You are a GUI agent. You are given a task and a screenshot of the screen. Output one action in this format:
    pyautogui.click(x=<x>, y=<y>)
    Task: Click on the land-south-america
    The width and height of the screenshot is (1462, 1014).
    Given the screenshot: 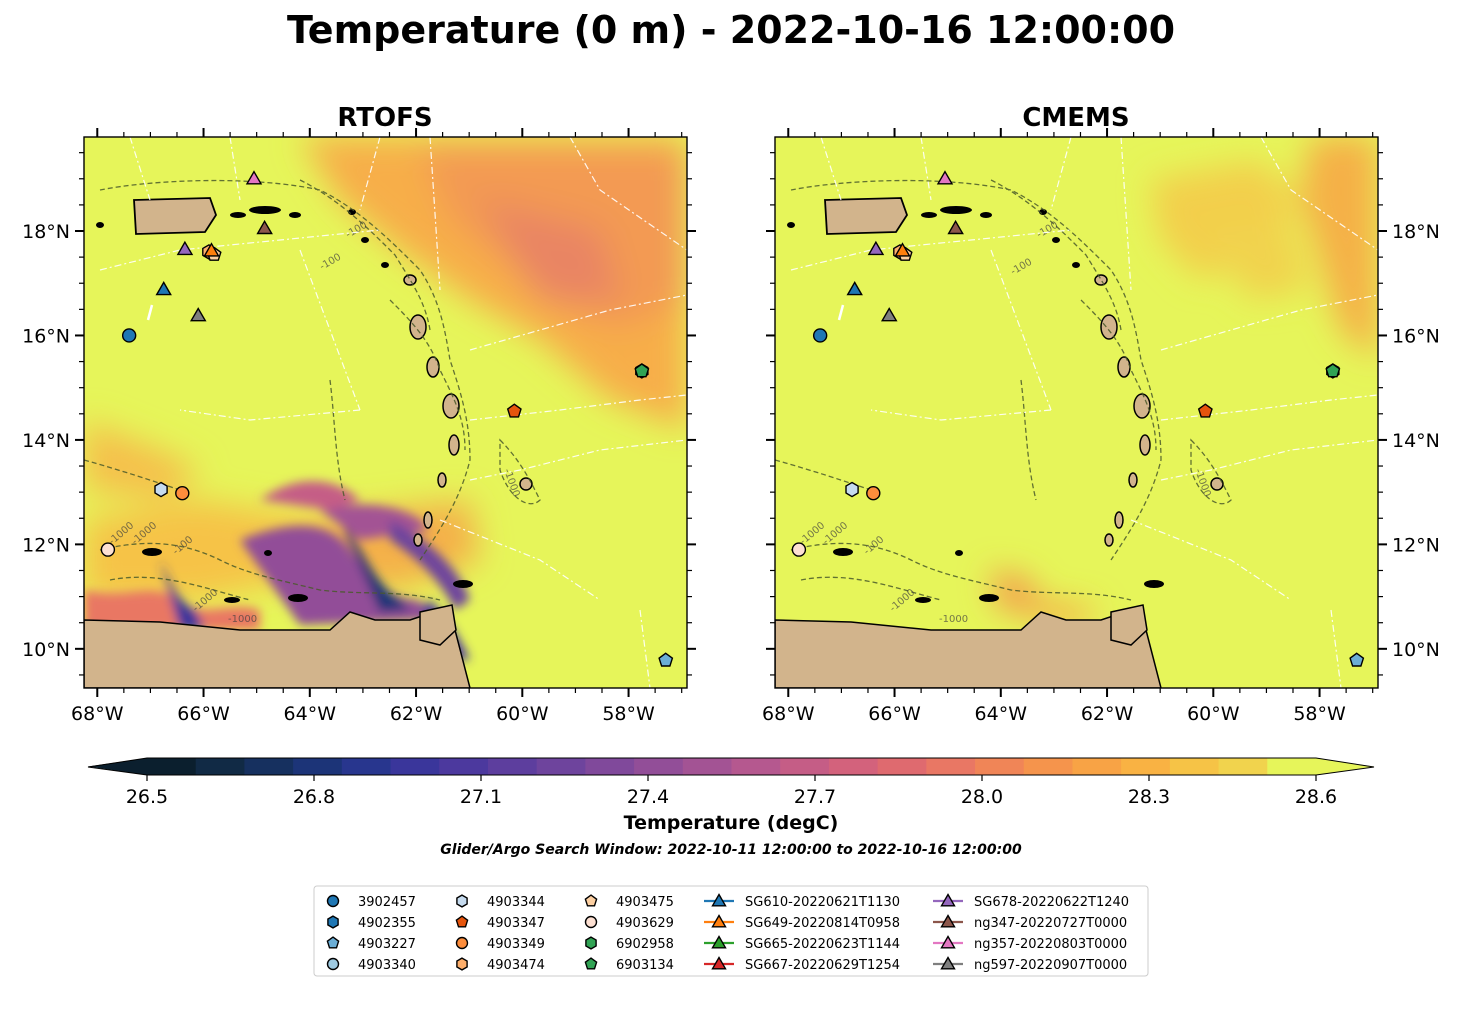 What is the action you would take?
    pyautogui.click(x=968, y=648)
    